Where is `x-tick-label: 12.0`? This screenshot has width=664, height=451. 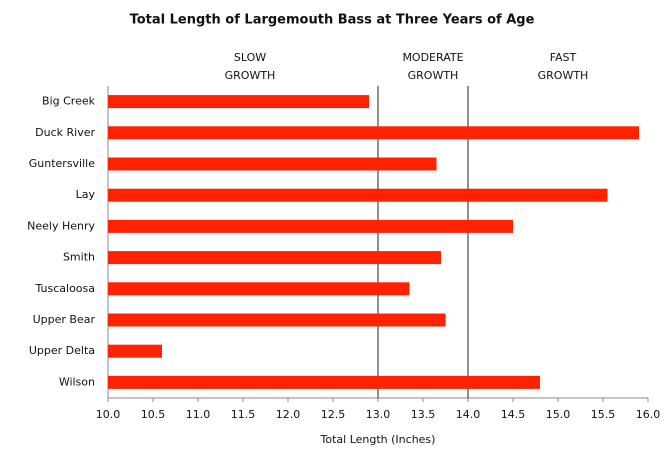
x-tick-label: 12.0 is located at coordinates (288, 414).